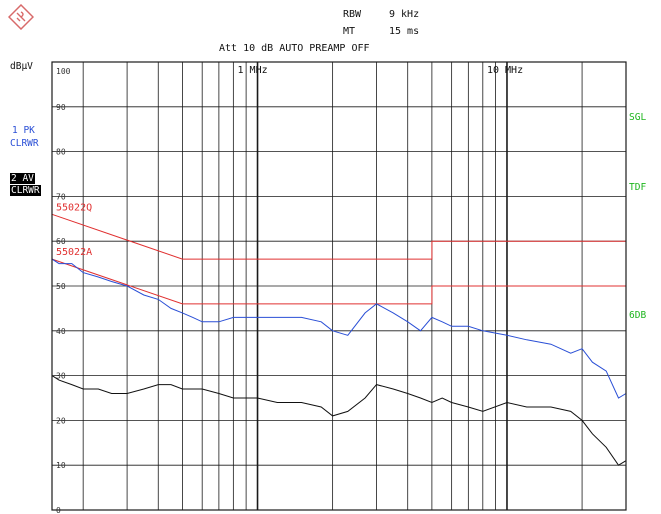 The height and width of the screenshot is (514, 661). What do you see at coordinates (381, 70) in the screenshot?
I see `x-tick-labels: 1 MHz 10 MHz` at bounding box center [381, 70].